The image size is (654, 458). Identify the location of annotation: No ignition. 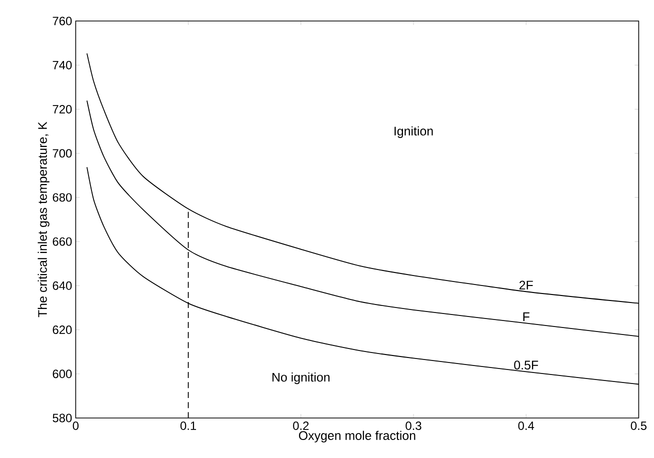
(301, 378).